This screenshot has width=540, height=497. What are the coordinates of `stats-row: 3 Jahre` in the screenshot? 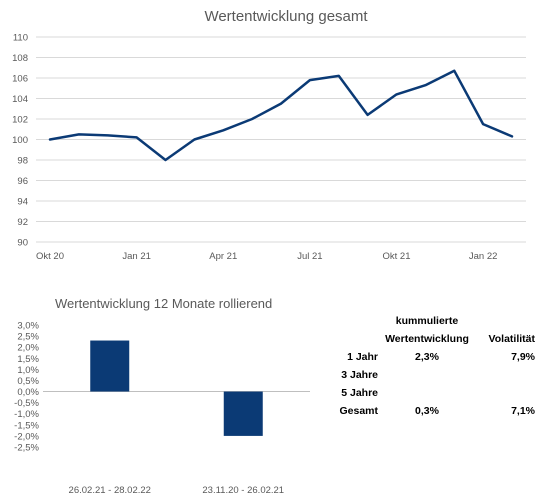 It's located at (432, 375).